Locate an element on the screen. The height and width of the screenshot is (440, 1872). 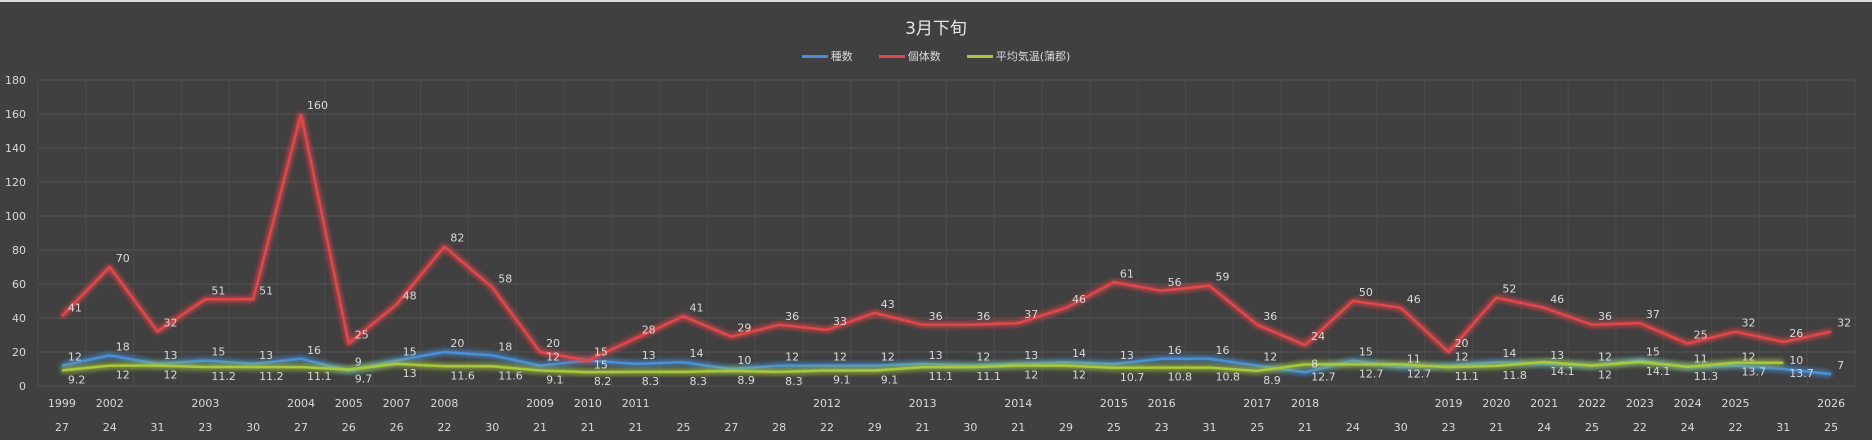
data-label-series-2: 8.2 is located at coordinates (603, 381).